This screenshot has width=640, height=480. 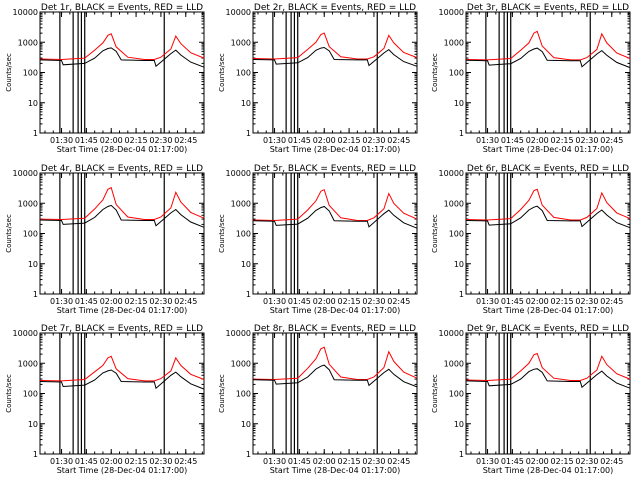 I want to click on chart-title: Det 3r, BLACK = Events, RED = LLD, so click(x=548, y=8).